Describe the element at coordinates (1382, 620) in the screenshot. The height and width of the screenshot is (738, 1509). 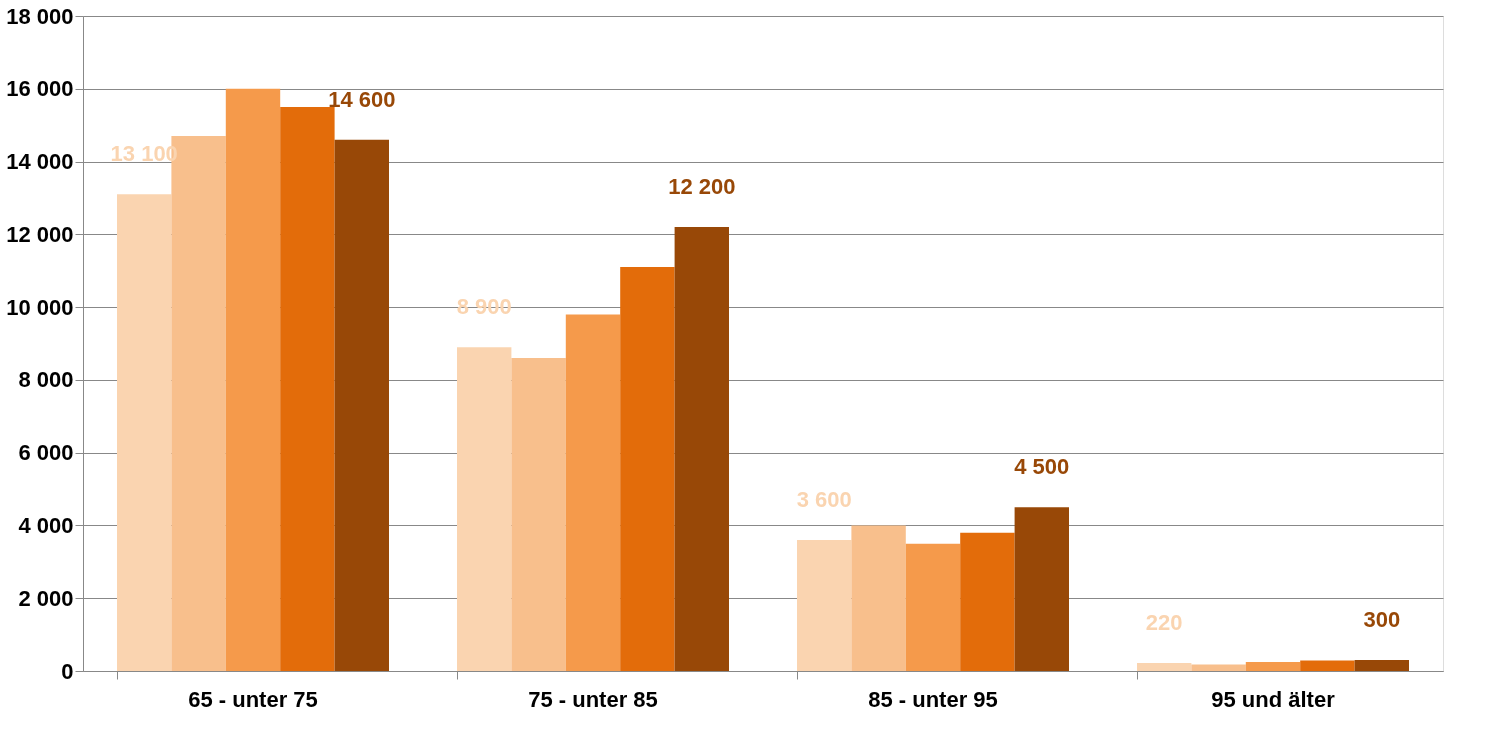
I see `data-label: 300` at that location.